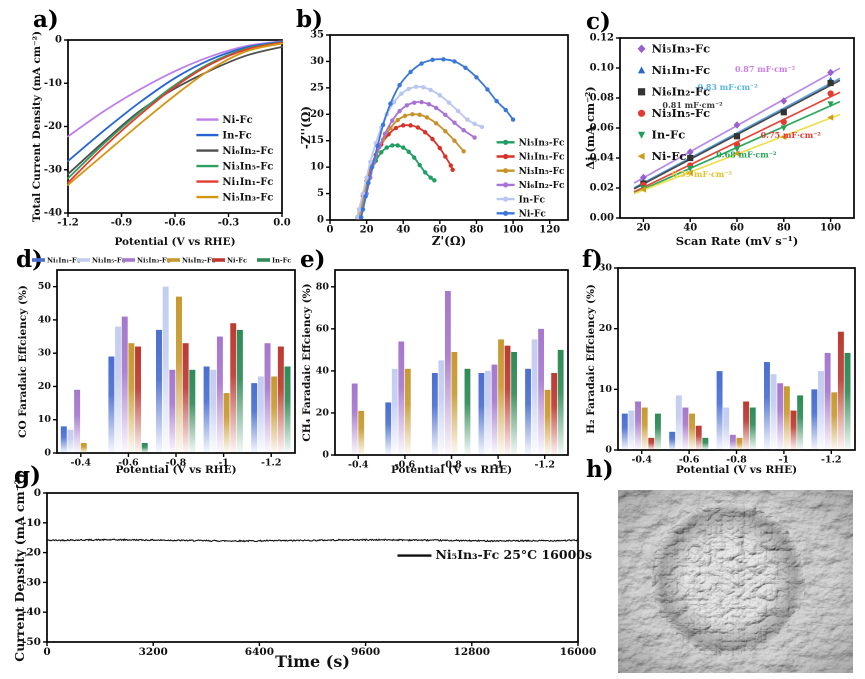 This screenshot has width=865, height=679. I want to click on y-tick-label: -20, so click(31, 553).